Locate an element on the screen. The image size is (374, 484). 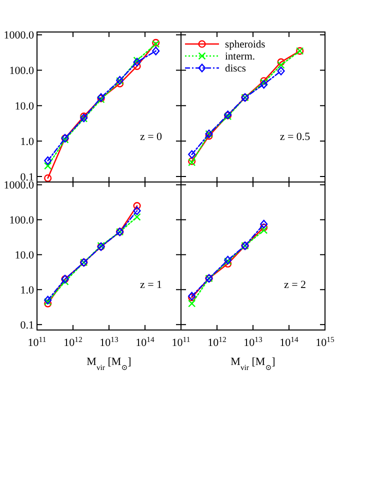
legend-label: spheroids is located at coordinates (245, 45).